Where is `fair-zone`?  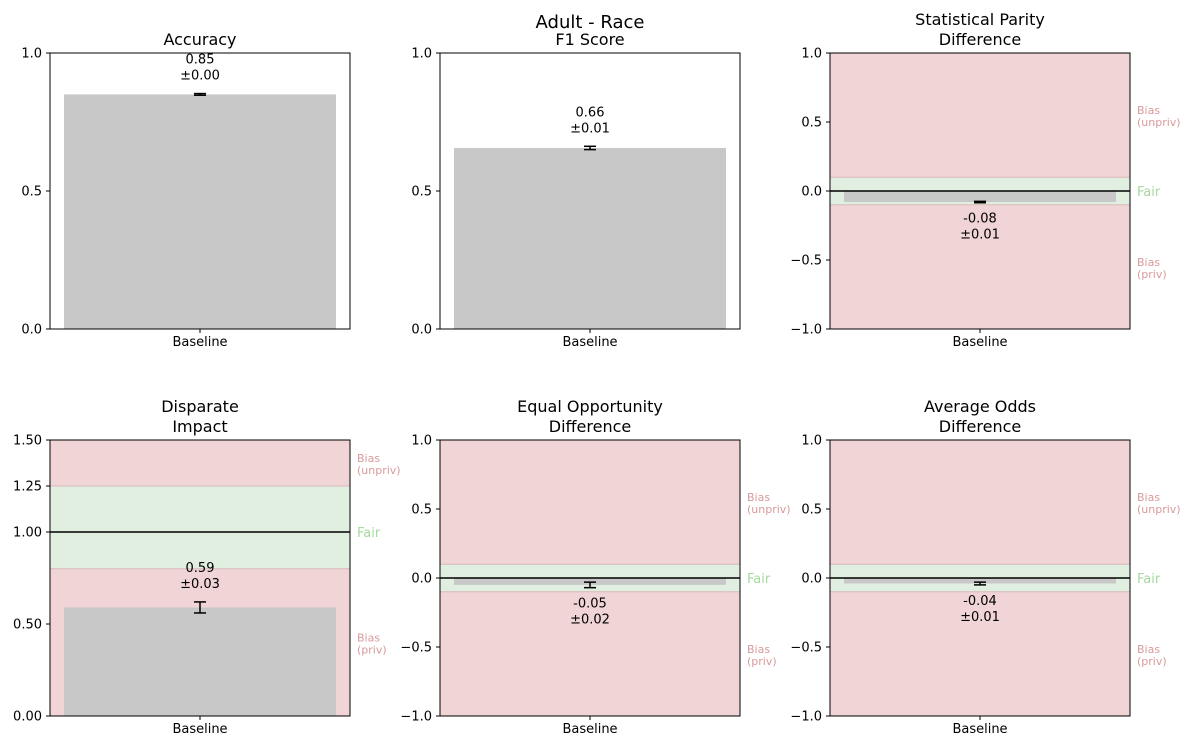
fair-zone is located at coordinates (200, 527).